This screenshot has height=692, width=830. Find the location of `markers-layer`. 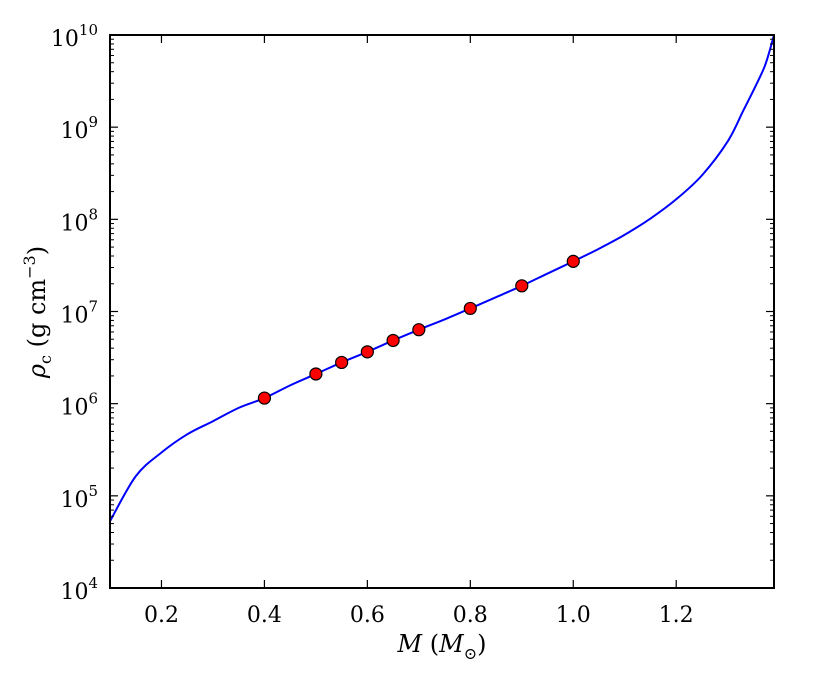

markers-layer is located at coordinates (418, 329).